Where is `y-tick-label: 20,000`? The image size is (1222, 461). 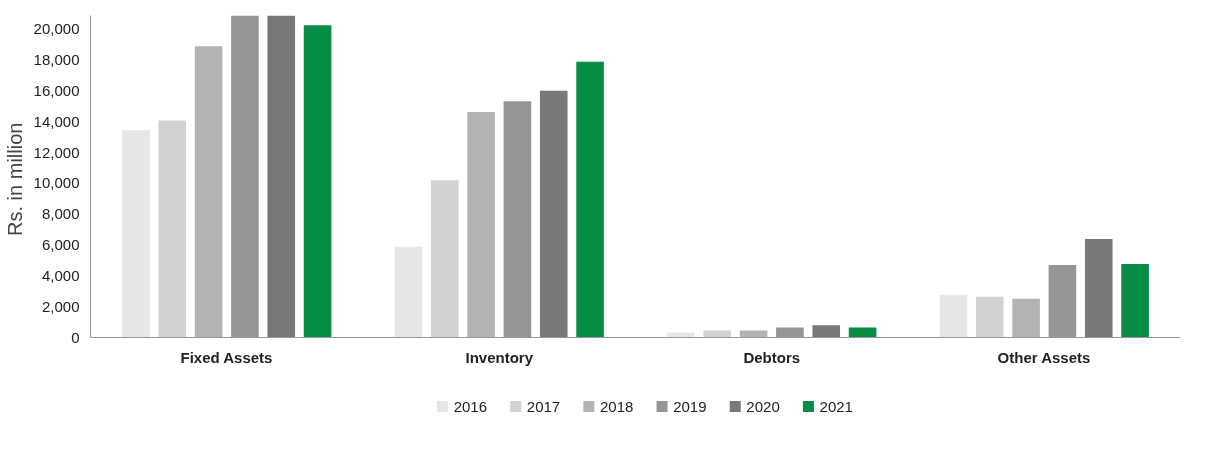 y-tick-label: 20,000 is located at coordinates (56, 29).